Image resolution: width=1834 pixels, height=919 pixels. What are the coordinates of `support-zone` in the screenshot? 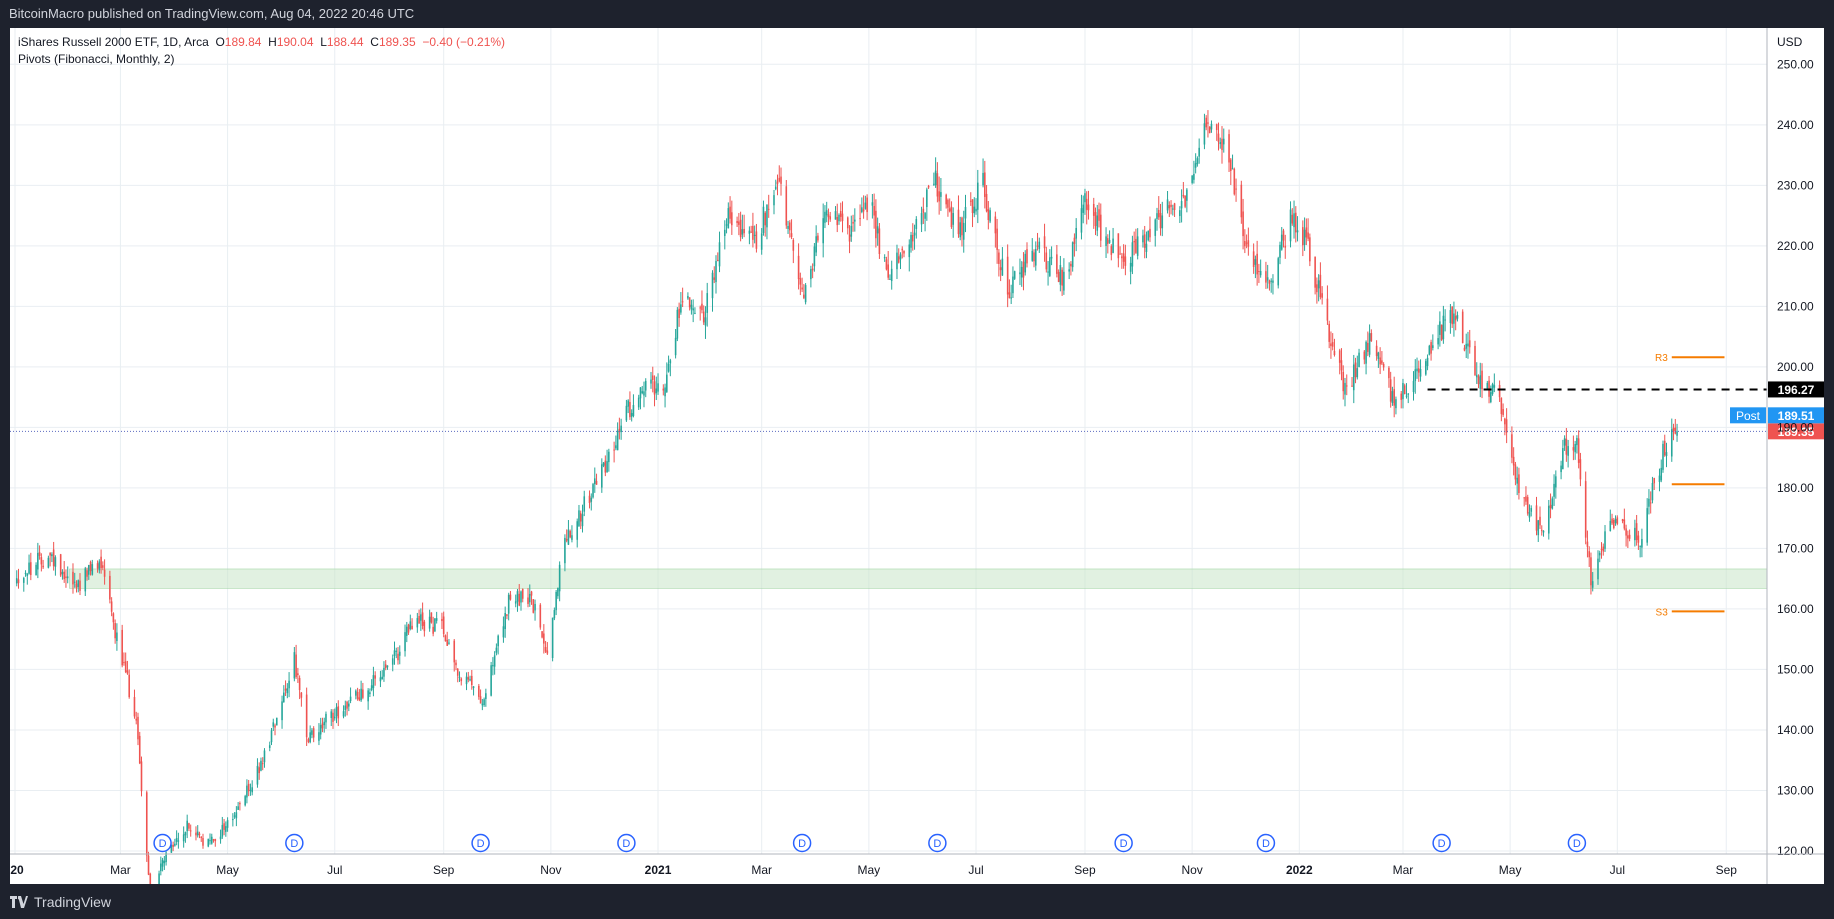 It's located at (918, 578).